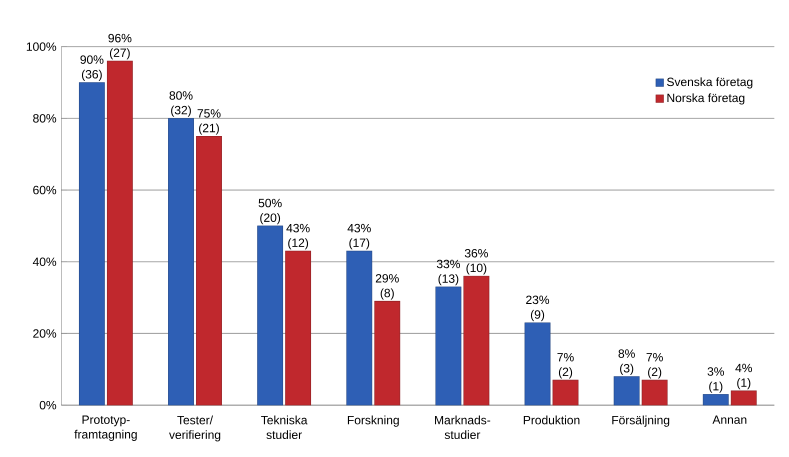 The height and width of the screenshot is (457, 789). I want to click on data-label: 96% (27), so click(120, 47).